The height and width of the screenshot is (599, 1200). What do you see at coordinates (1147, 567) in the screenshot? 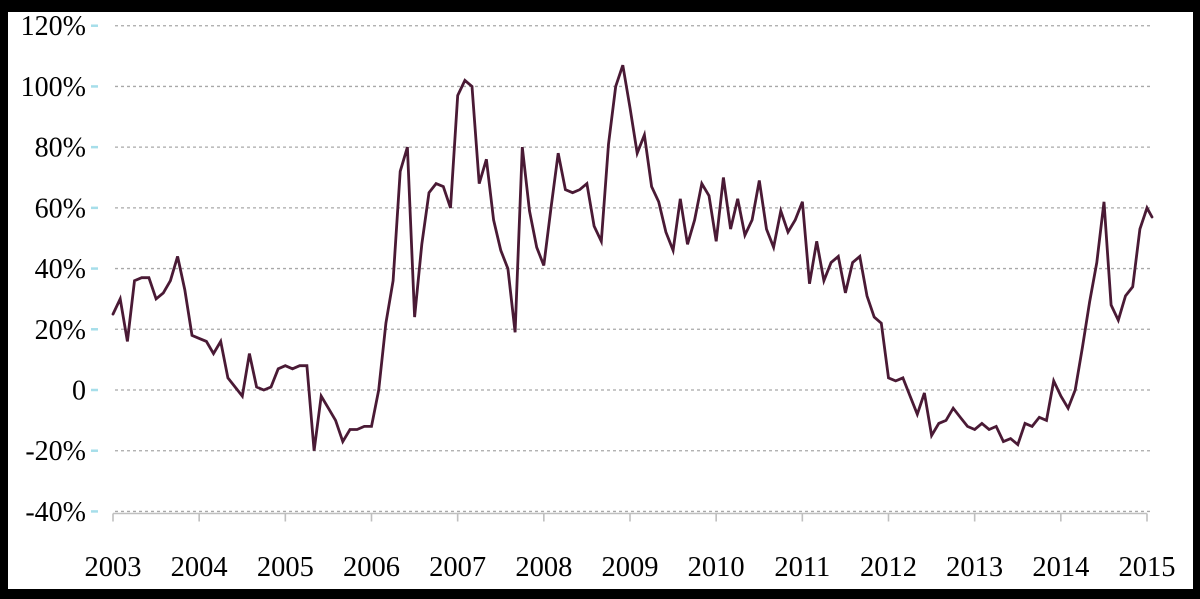
I see `x-axis-tick-label: 2015` at bounding box center [1147, 567].